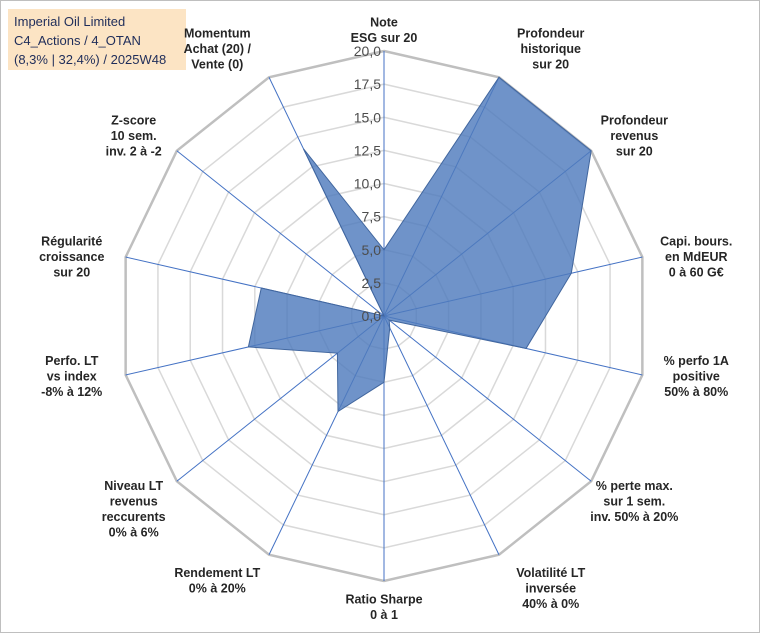 Image resolution: width=760 pixels, height=633 pixels. Describe the element at coordinates (372, 316) in the screenshot. I see `r-tick-label: 0,0` at that location.